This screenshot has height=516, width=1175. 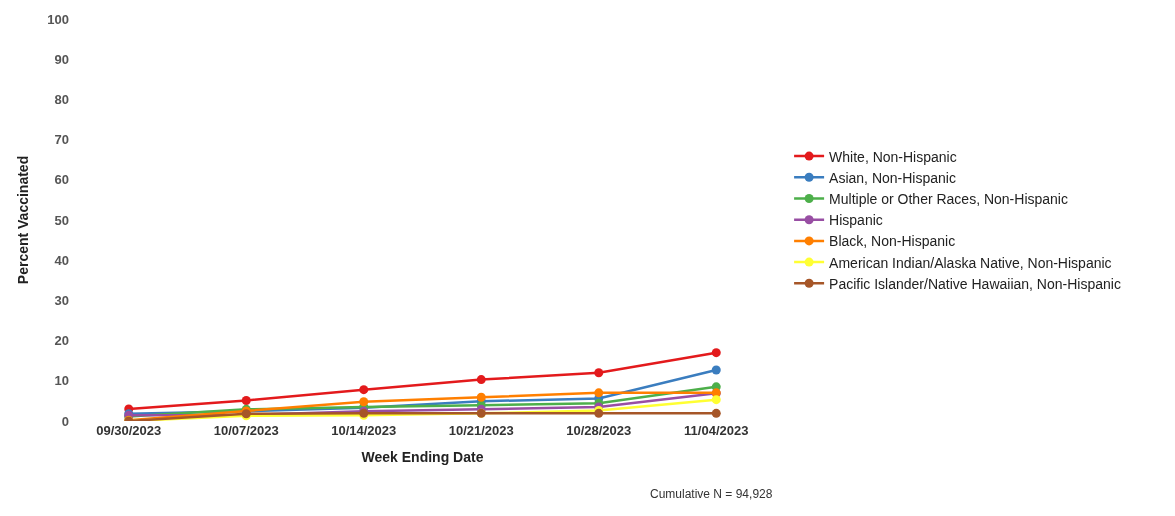 What do you see at coordinates (599, 430) in the screenshot?
I see `x-tick-label: 10/28/2023` at bounding box center [599, 430].